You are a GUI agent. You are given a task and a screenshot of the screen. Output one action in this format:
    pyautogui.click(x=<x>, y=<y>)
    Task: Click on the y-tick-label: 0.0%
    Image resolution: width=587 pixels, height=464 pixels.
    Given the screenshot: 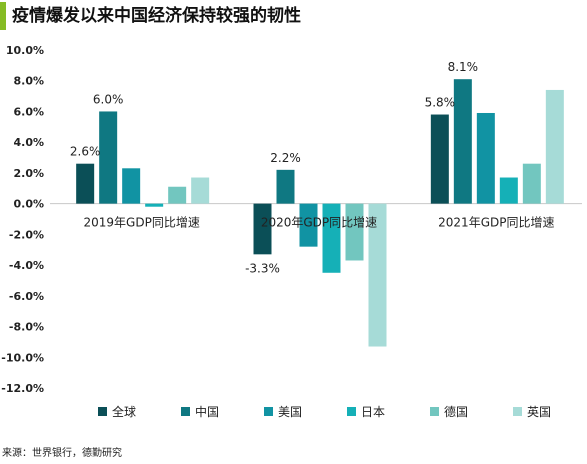 What is the action you would take?
    pyautogui.click(x=28, y=204)
    